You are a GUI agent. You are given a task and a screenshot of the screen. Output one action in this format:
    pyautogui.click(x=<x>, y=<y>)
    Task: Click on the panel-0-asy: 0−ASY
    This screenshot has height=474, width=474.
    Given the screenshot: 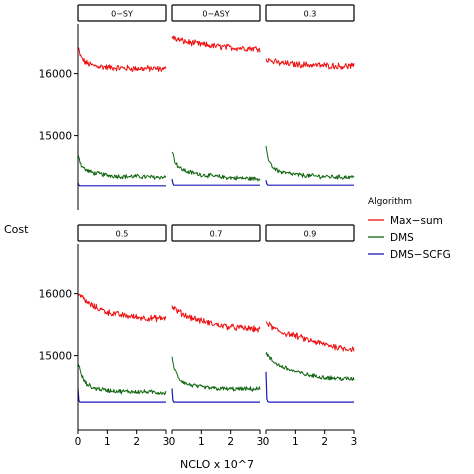 What is the action you would take?
    pyautogui.click(x=216, y=95)
    